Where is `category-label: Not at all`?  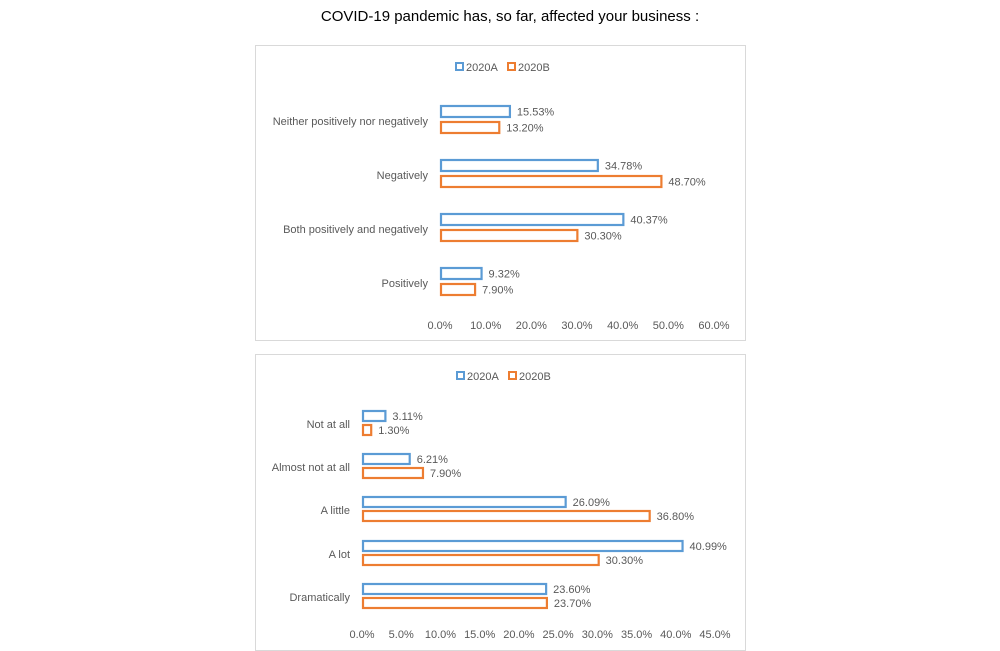
category-label: Not at all is located at coordinates (328, 425).